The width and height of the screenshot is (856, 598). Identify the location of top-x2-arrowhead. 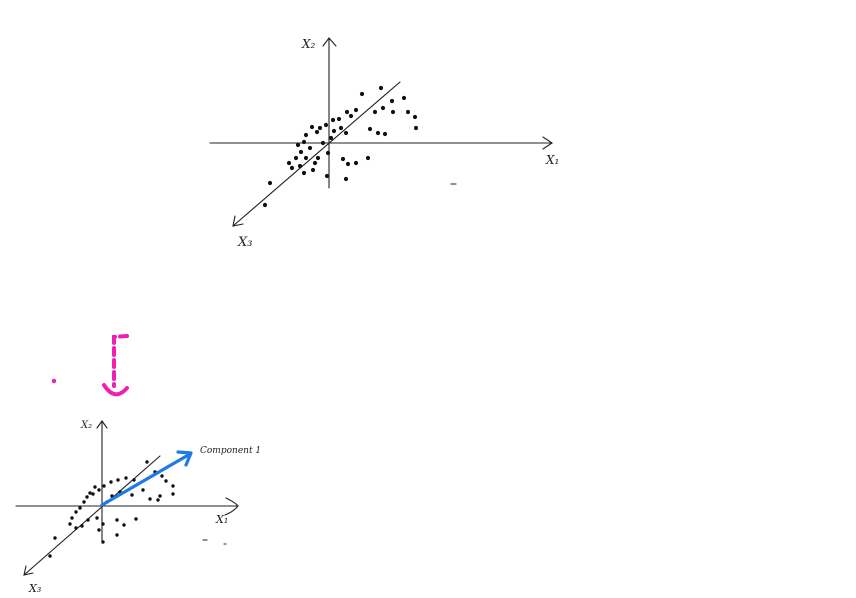
(329, 42).